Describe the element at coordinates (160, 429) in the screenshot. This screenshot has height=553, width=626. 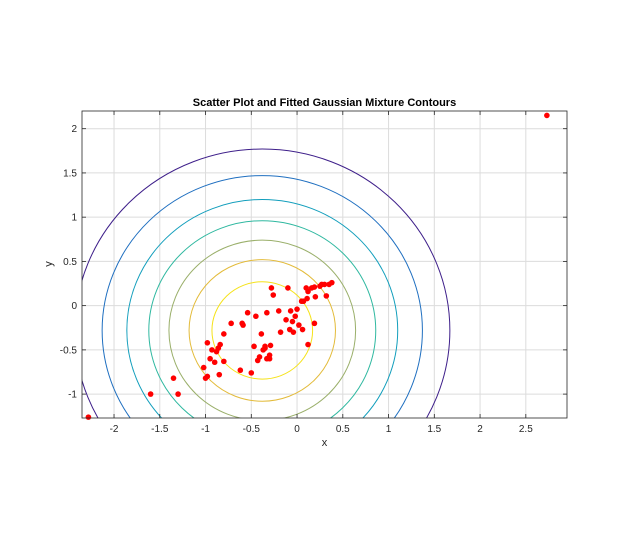
I see `x-tick-label: -1.5` at that location.